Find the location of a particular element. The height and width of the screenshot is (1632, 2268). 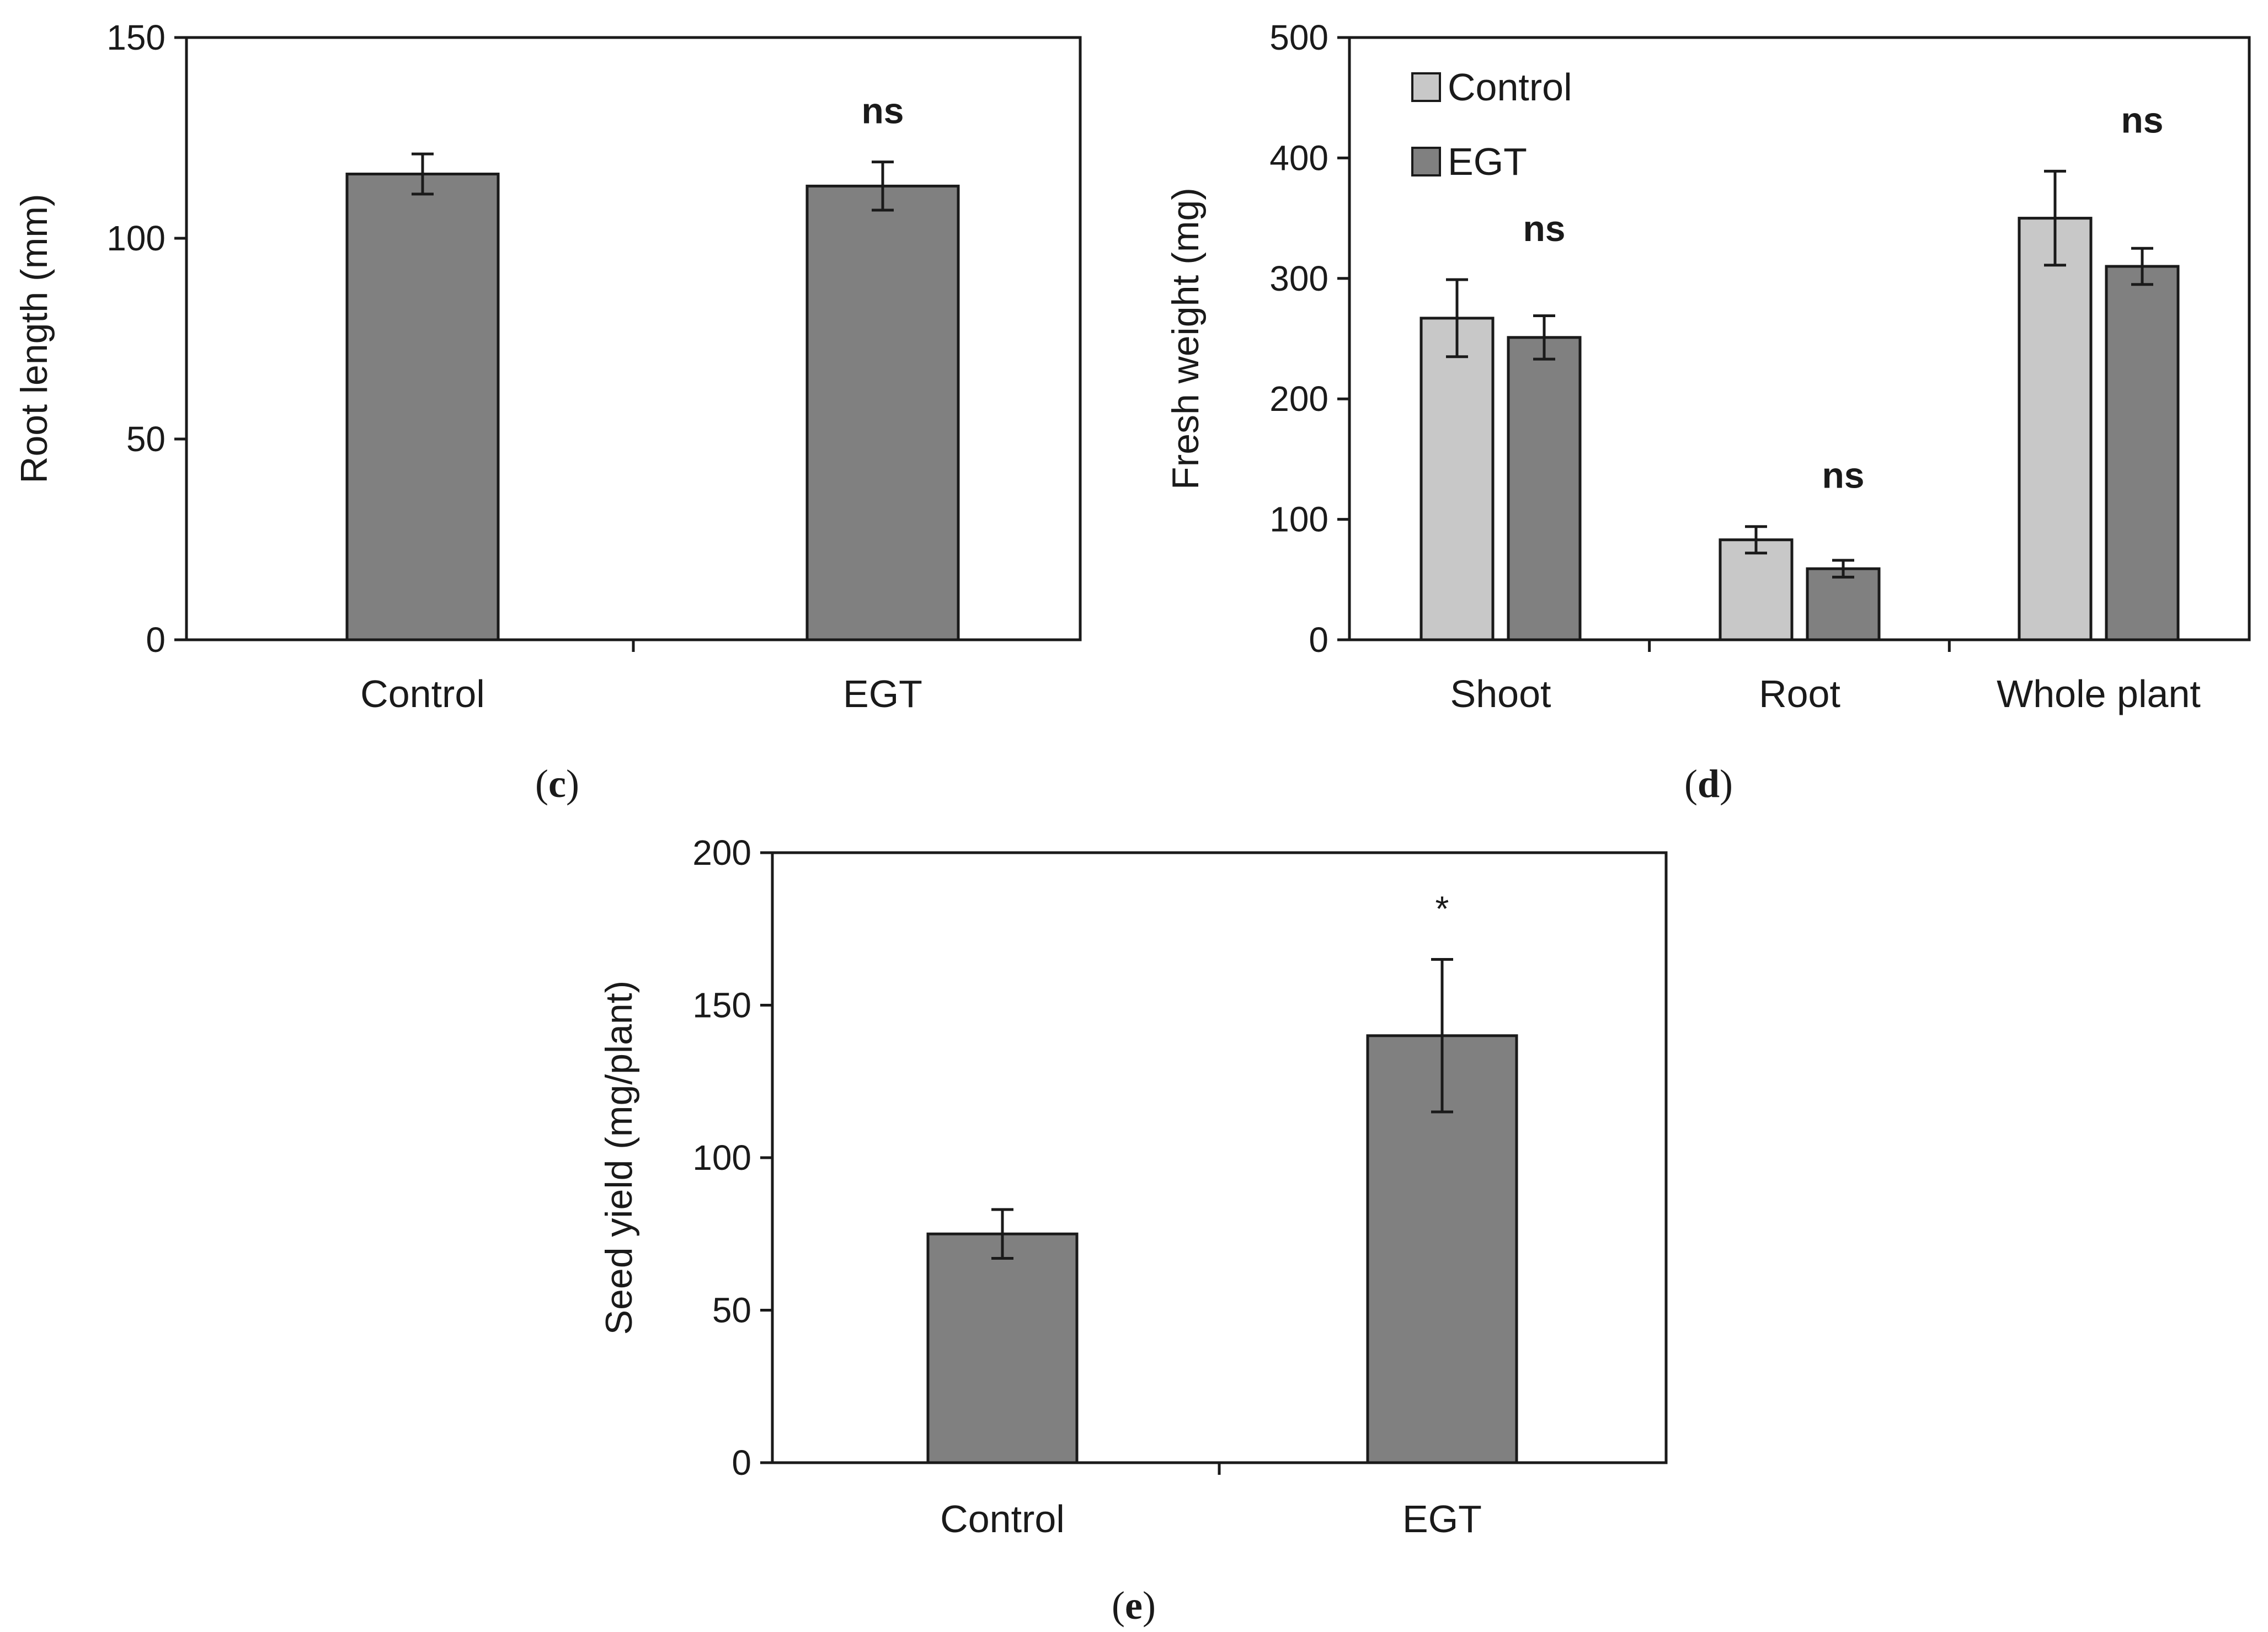

x-category-label: Shoot is located at coordinates (1500, 693).